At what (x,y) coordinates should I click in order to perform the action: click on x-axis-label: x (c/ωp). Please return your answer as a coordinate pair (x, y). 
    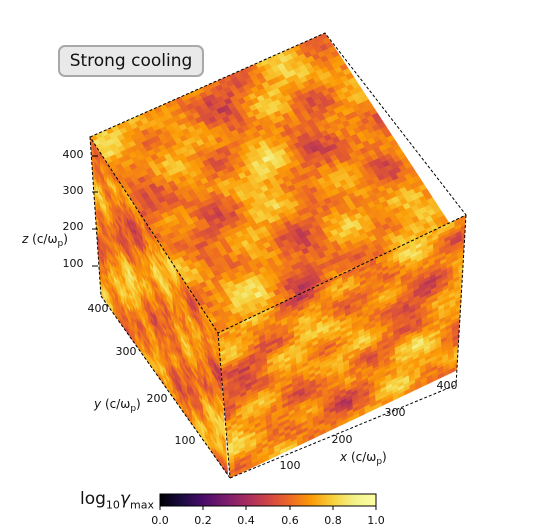
    Looking at the image, I should click on (363, 458).